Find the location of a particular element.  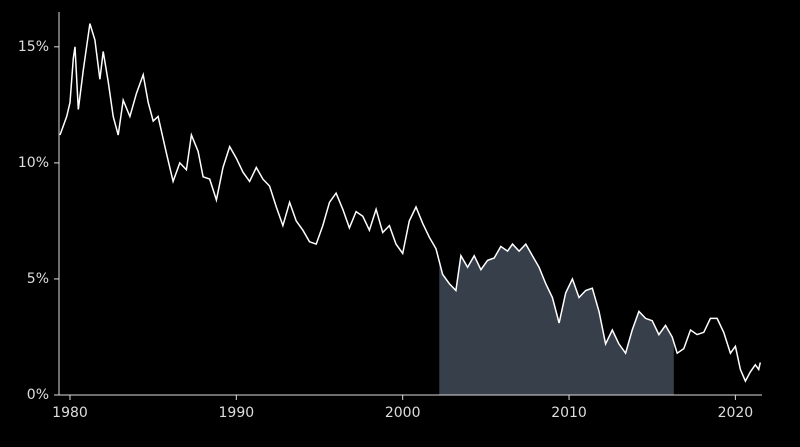

x-tick-label: 1990 is located at coordinates (237, 413).